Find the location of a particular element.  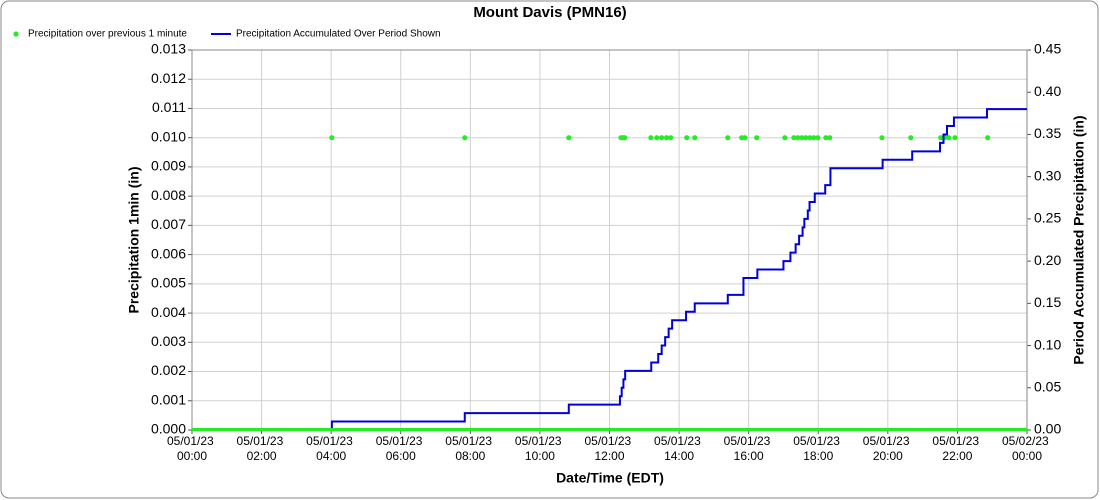

x-tick-label: 05/01/23 20:00 is located at coordinates (888, 448).